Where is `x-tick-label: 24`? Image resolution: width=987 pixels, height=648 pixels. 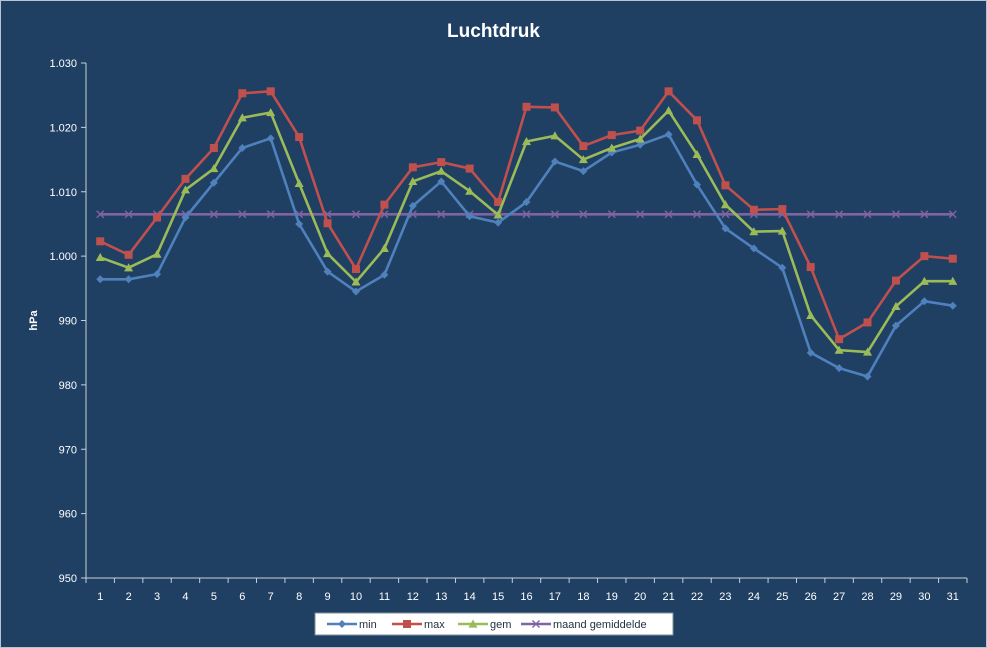
x-tick-label: 24 is located at coordinates (754, 597).